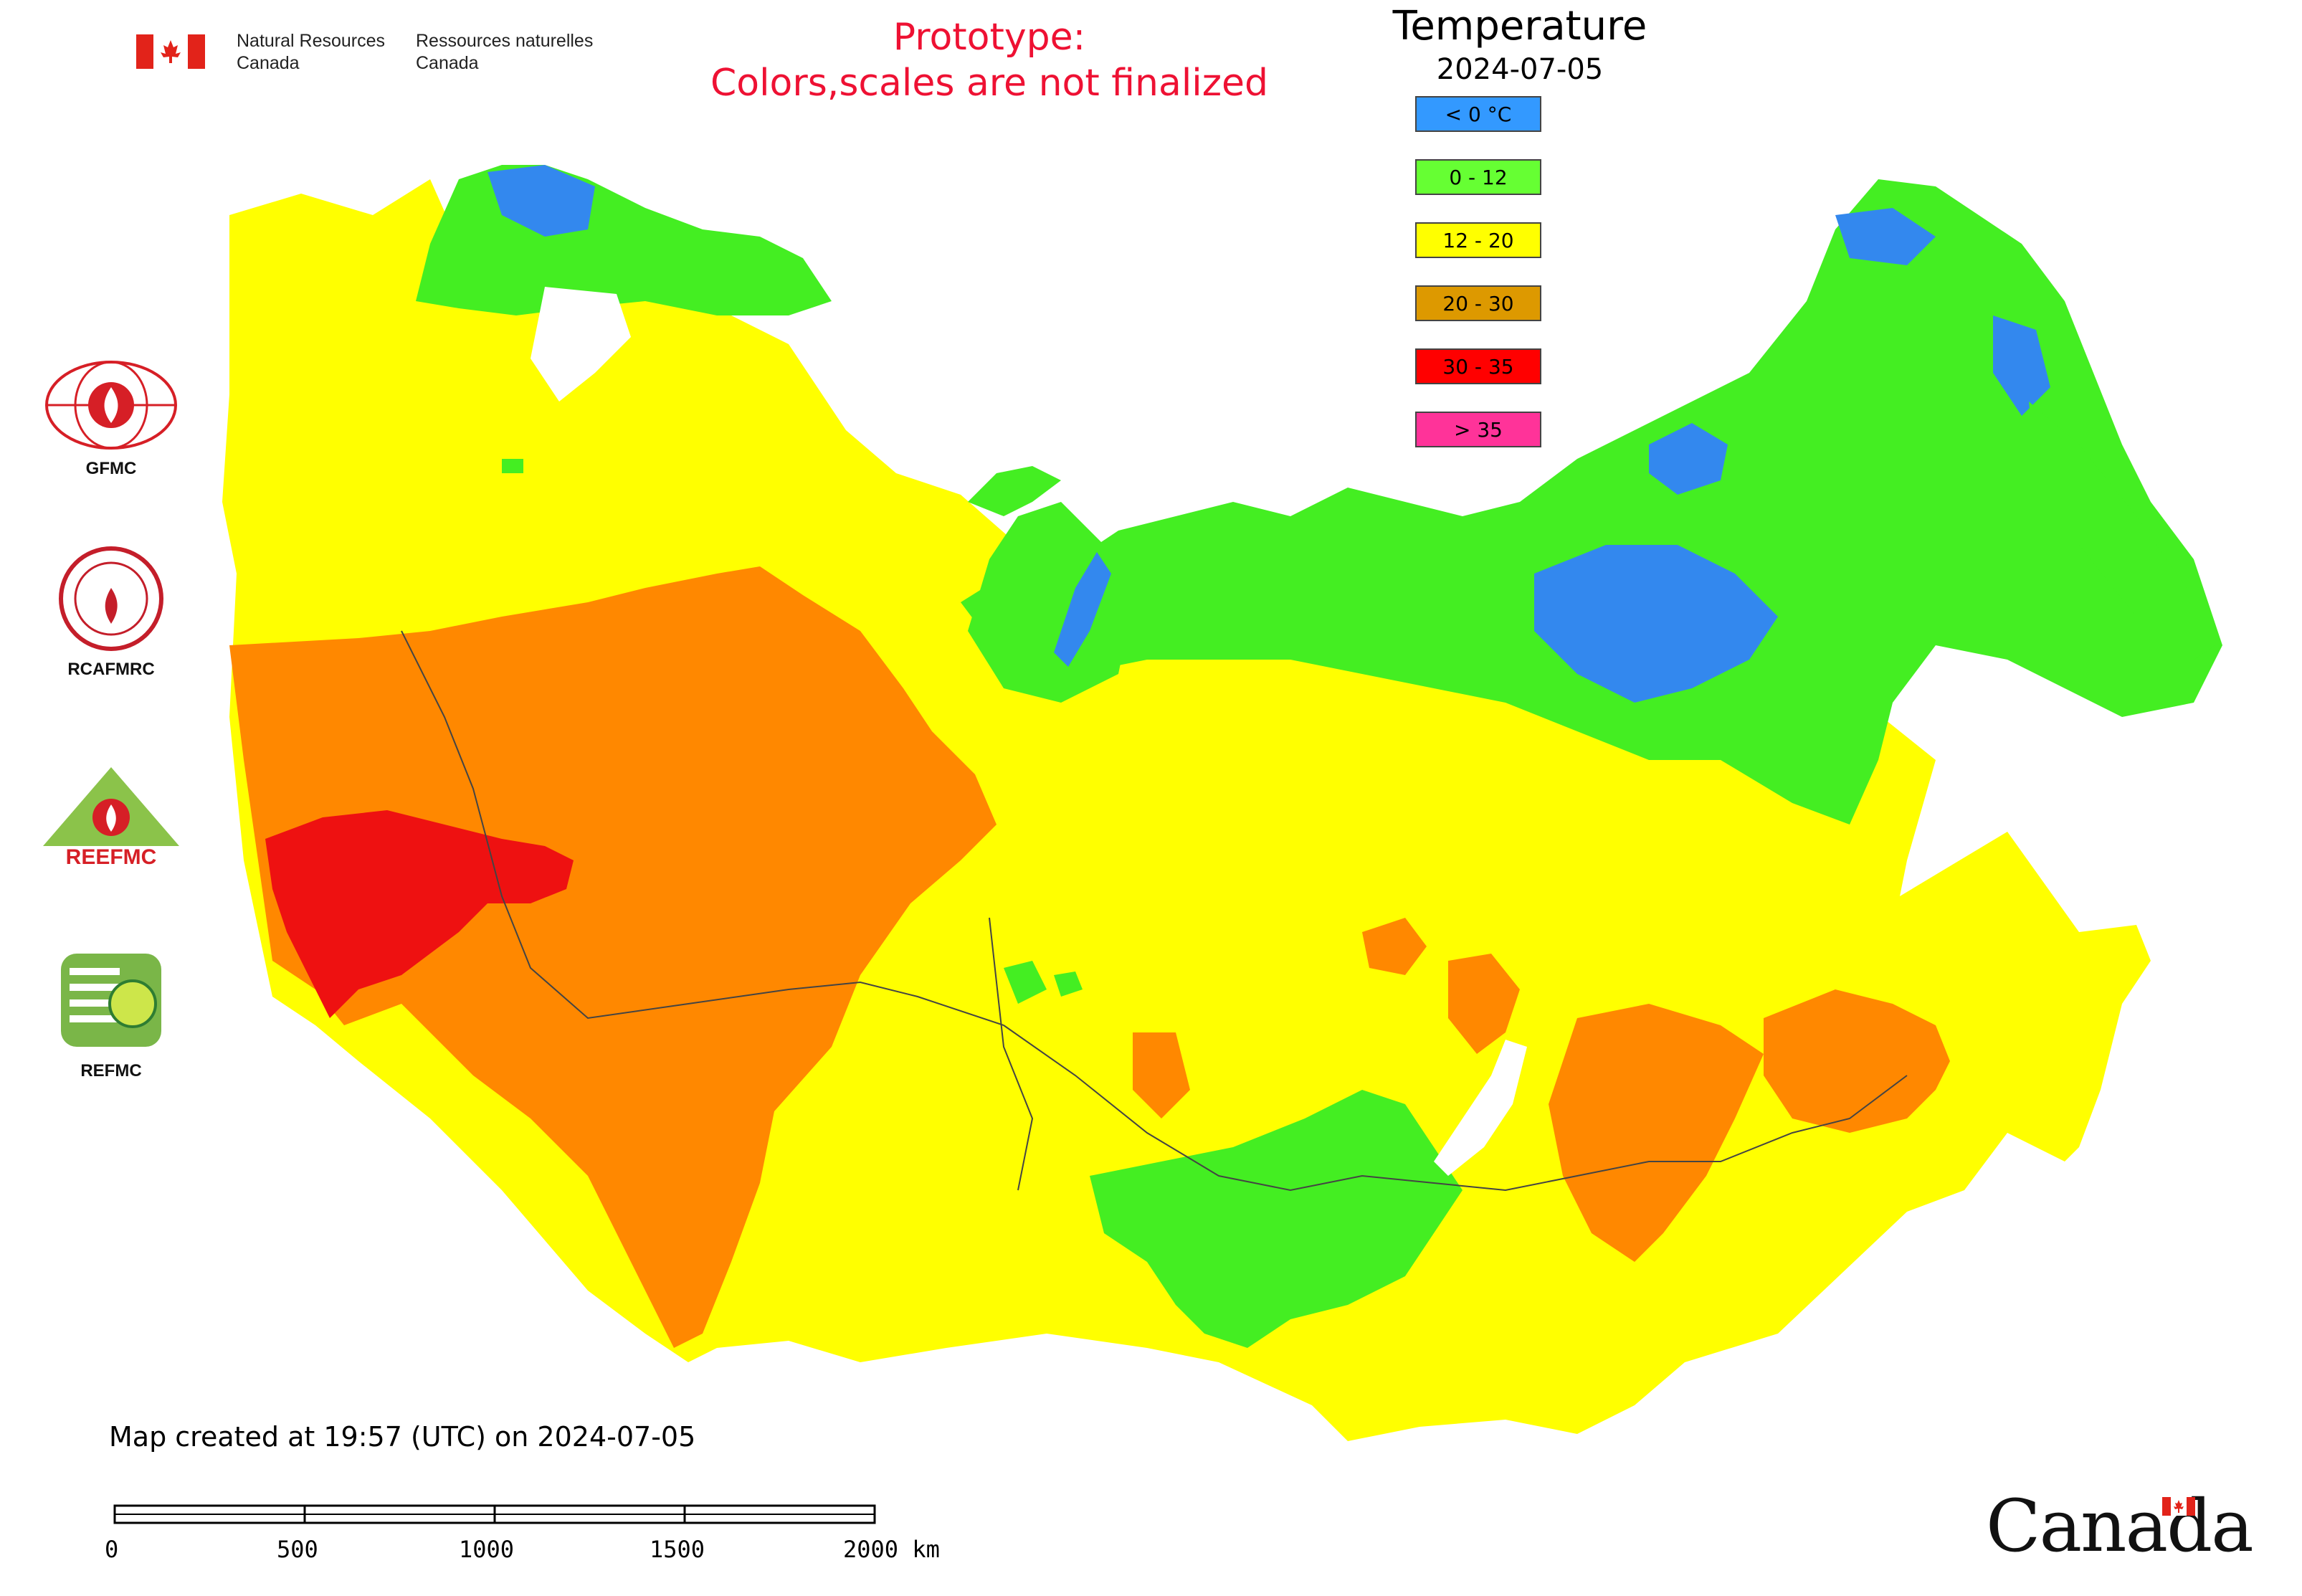 The height and width of the screenshot is (1596, 2302). Describe the element at coordinates (487, 1549) in the screenshot. I see `scale-label: 1000` at that location.